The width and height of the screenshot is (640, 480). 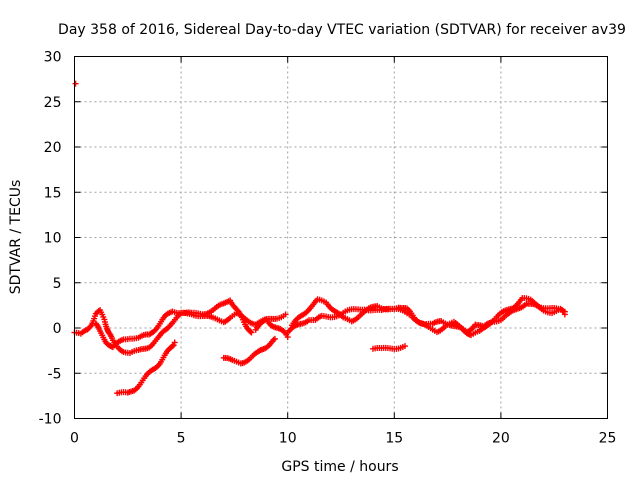 I want to click on y-tick-label: -10, so click(x=50, y=420).